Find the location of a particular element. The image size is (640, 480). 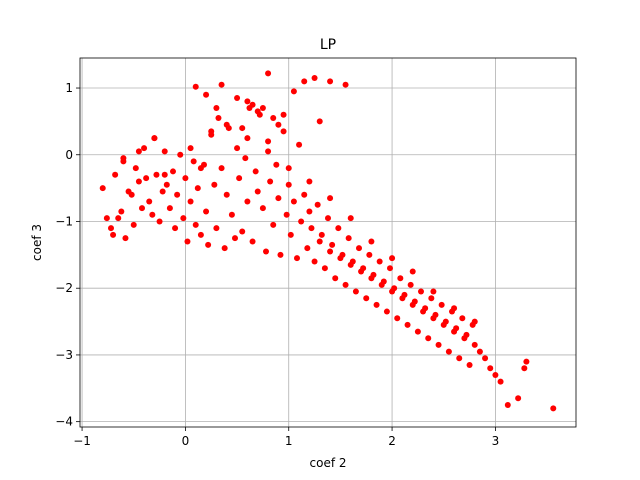

x-tick-label: 1 is located at coordinates (289, 441).